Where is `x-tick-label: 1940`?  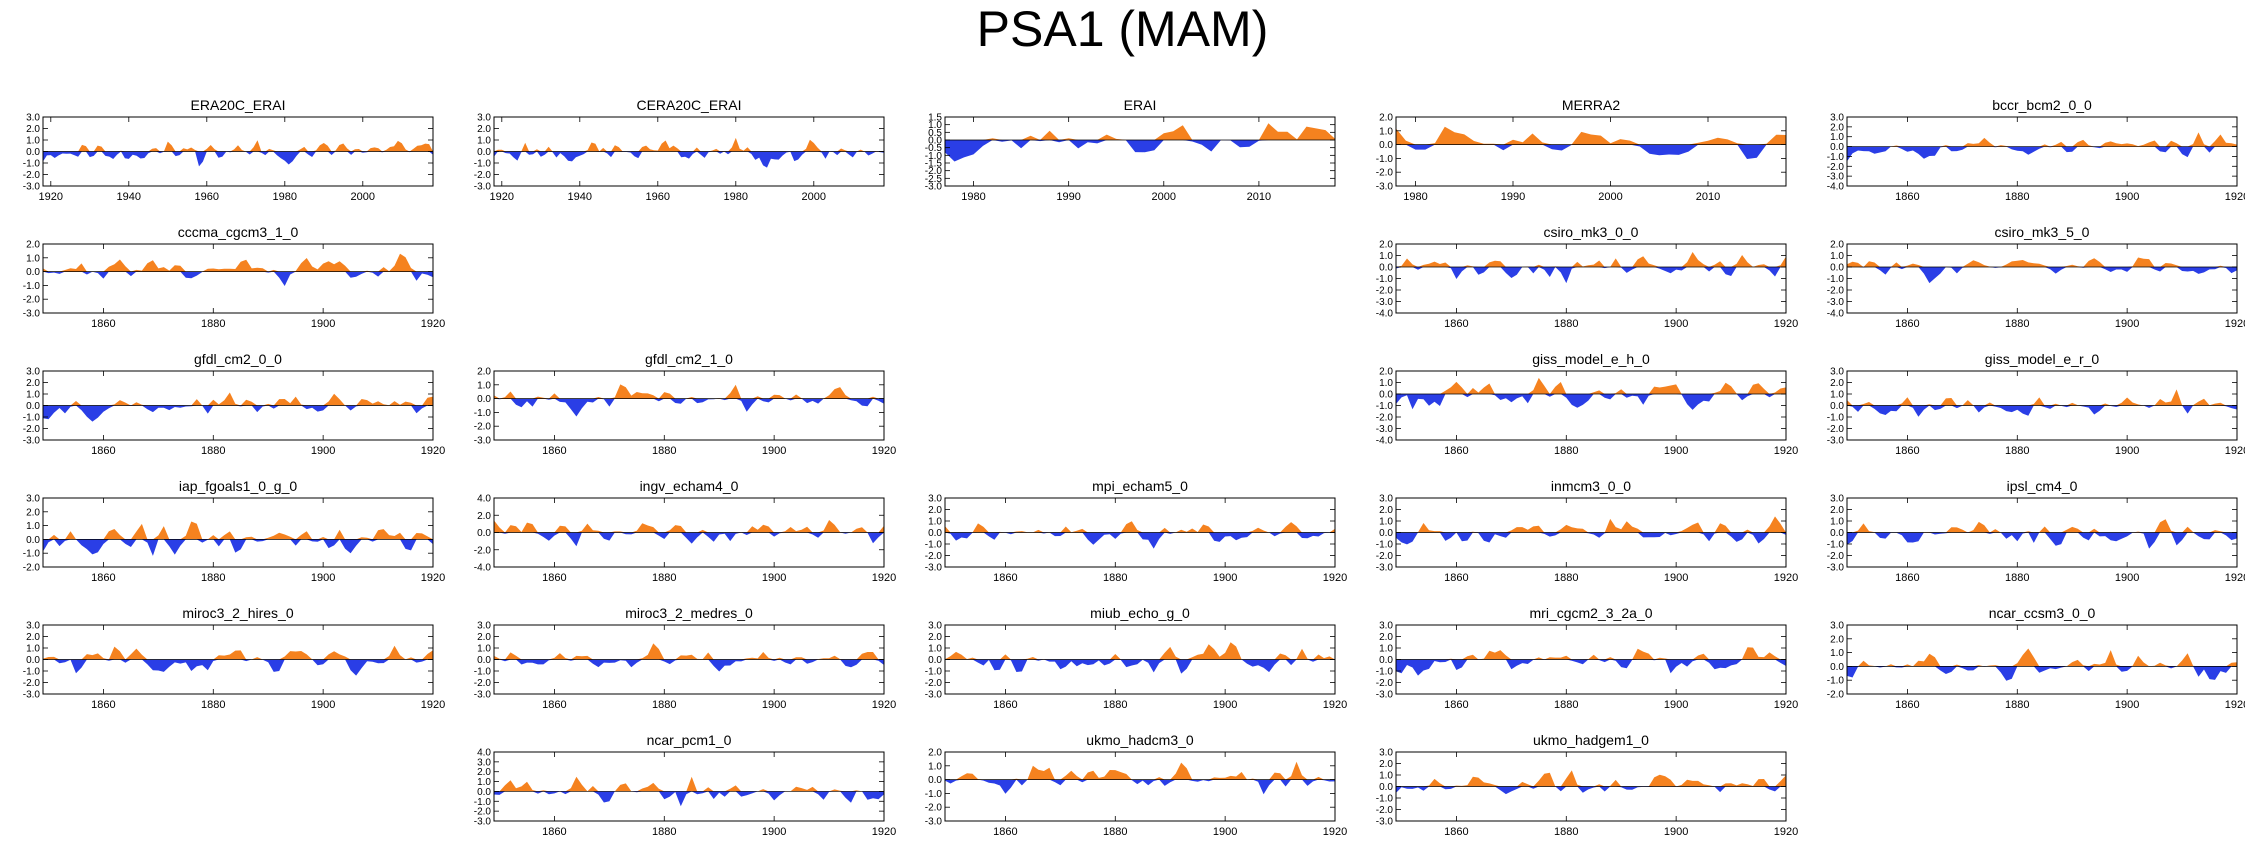
x-tick-label: 1940 is located at coordinates (129, 197).